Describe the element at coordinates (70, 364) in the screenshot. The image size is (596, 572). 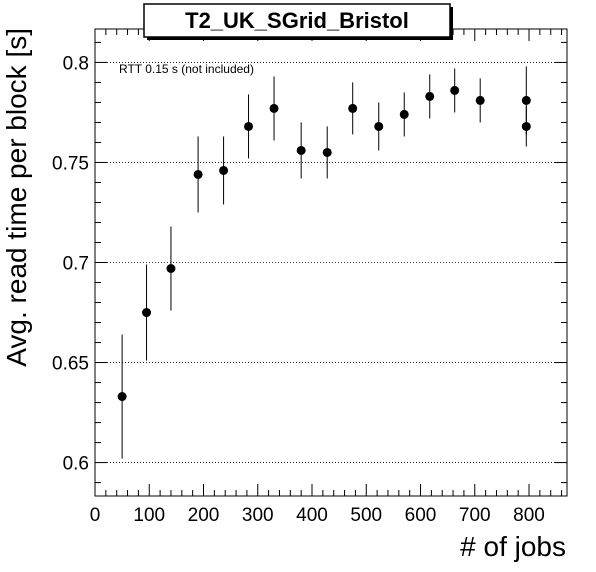
I see `y-tick-label: 0.65` at that location.